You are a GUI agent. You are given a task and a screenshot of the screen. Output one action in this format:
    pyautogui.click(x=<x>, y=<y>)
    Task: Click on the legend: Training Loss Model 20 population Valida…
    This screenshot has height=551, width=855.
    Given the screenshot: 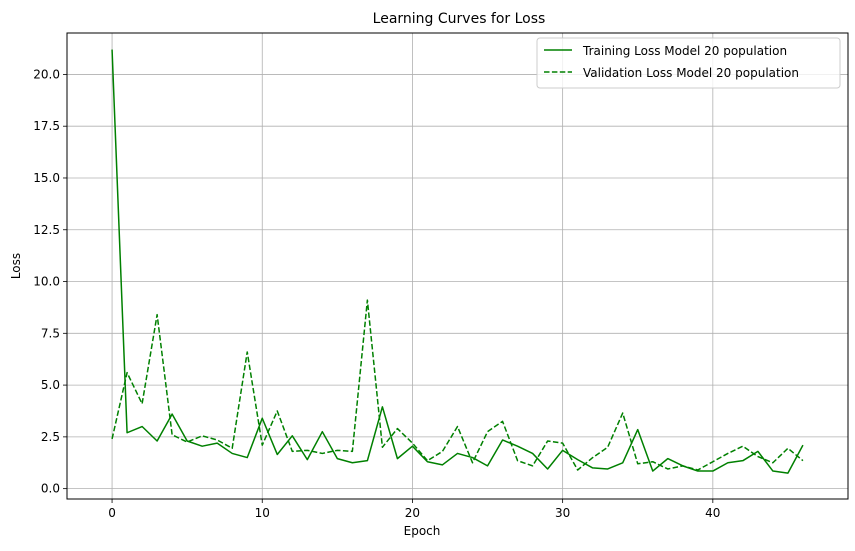 What is the action you would take?
    pyautogui.click(x=688, y=63)
    